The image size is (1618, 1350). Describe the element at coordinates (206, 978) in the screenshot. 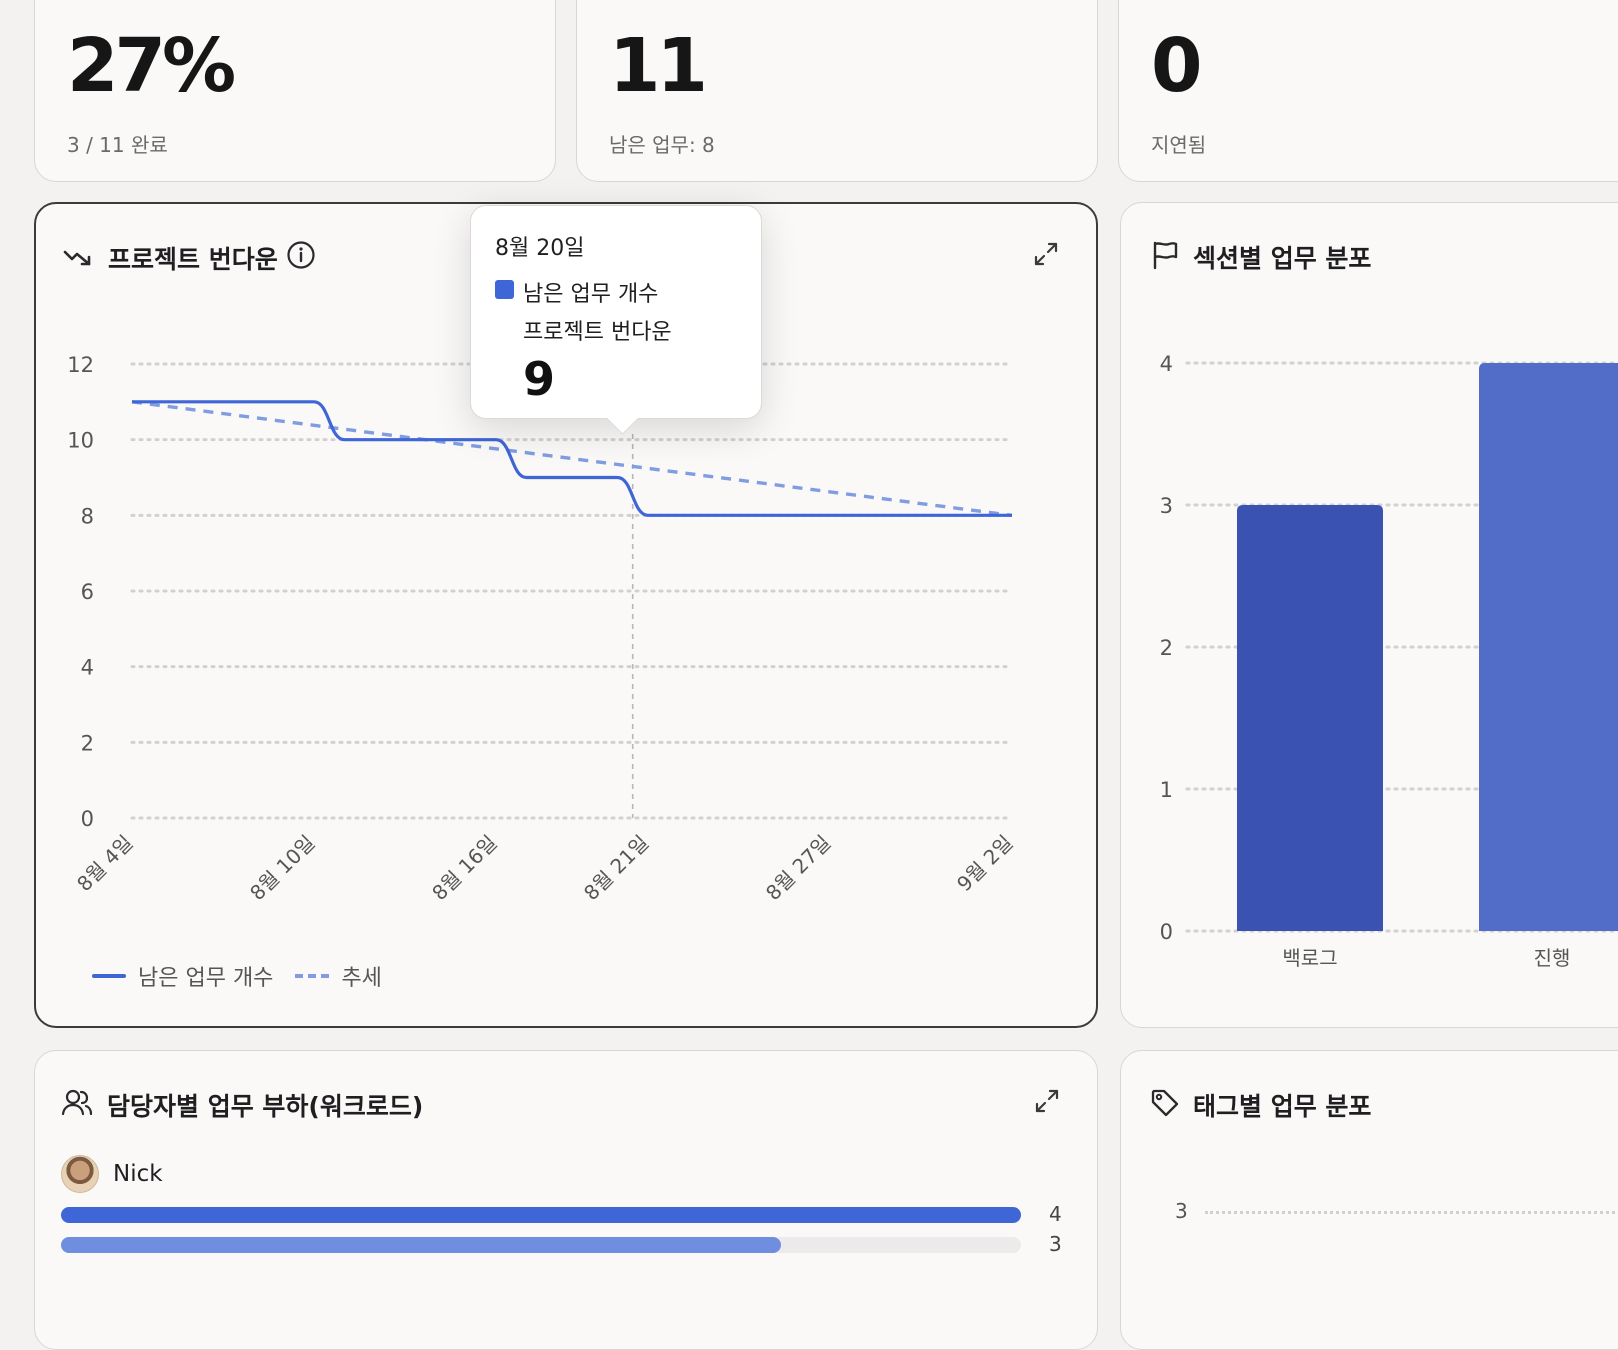

I see `legend-remaining-label: 남은 업무 개수` at that location.